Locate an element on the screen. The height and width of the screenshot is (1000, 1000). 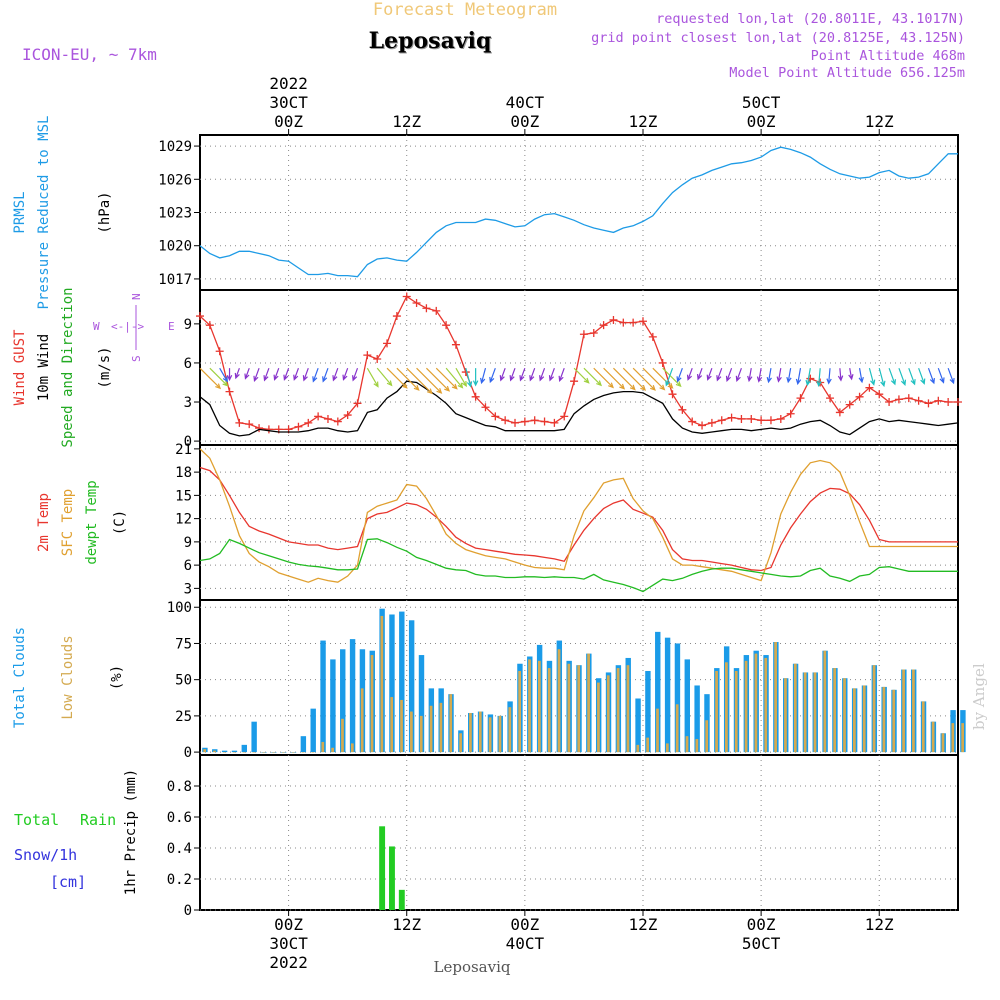
point-altitude: Point Altitude 468m is located at coordinates (888, 56).